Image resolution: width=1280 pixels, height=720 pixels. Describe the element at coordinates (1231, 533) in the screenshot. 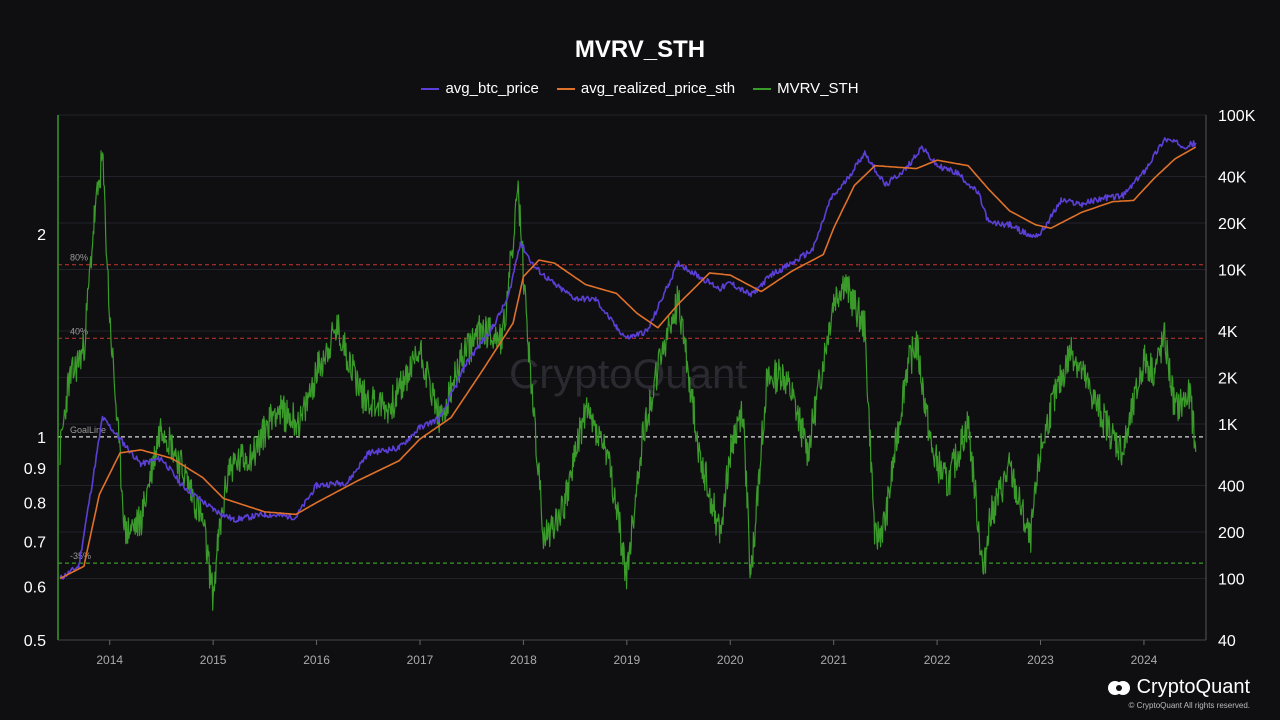

I see `right-tick-label: 200` at that location.